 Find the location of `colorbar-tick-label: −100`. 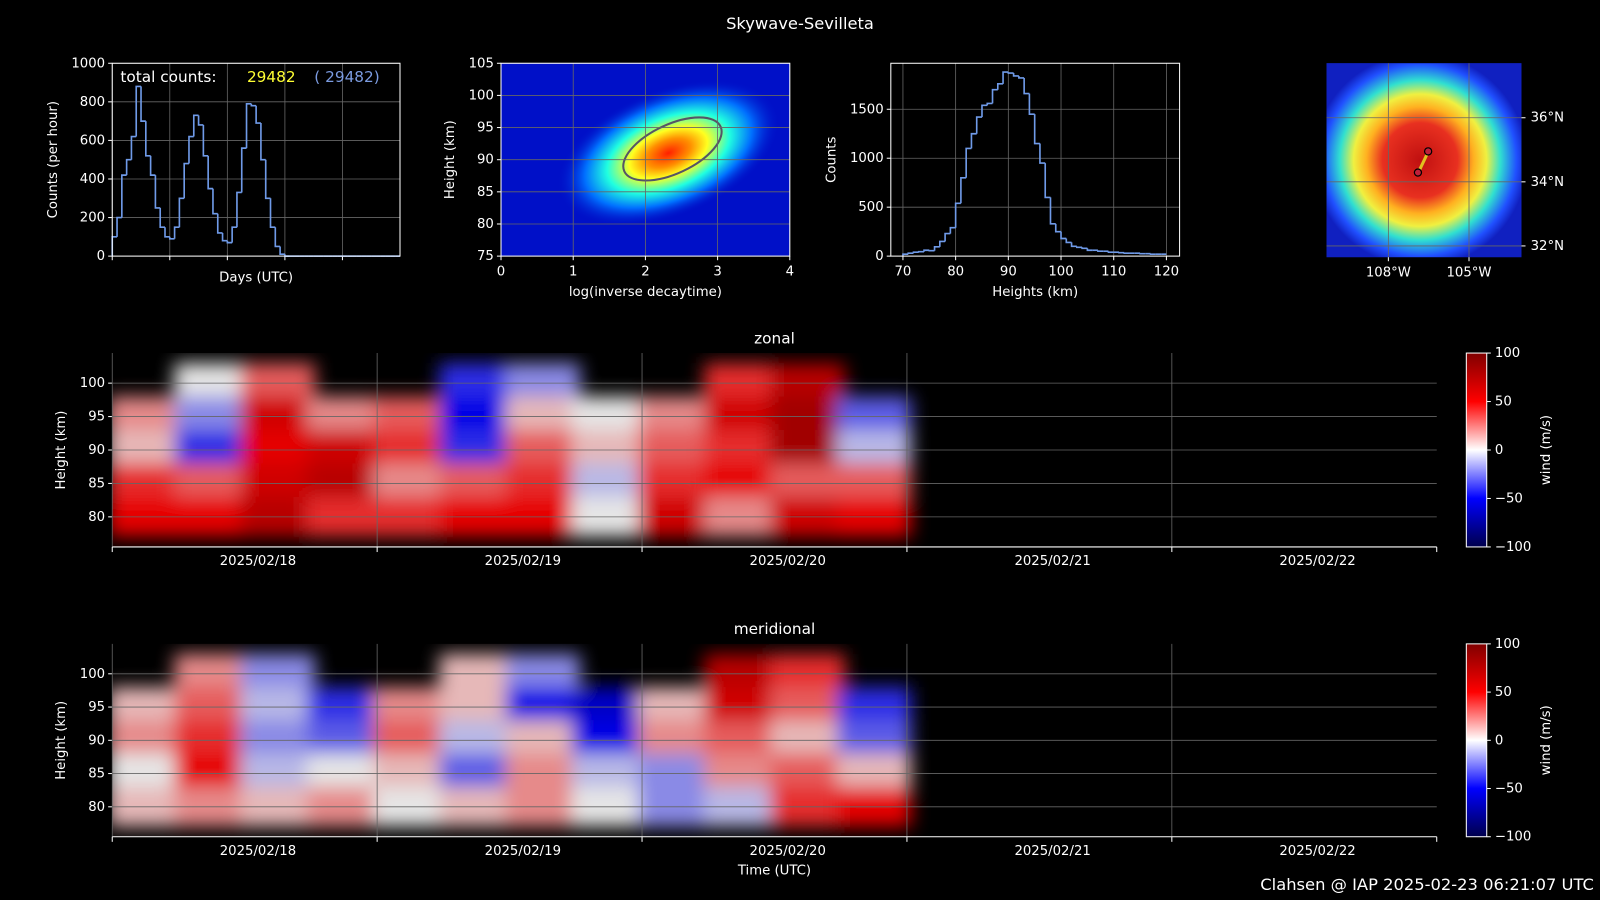

colorbar-tick-label: −100 is located at coordinates (1513, 547).